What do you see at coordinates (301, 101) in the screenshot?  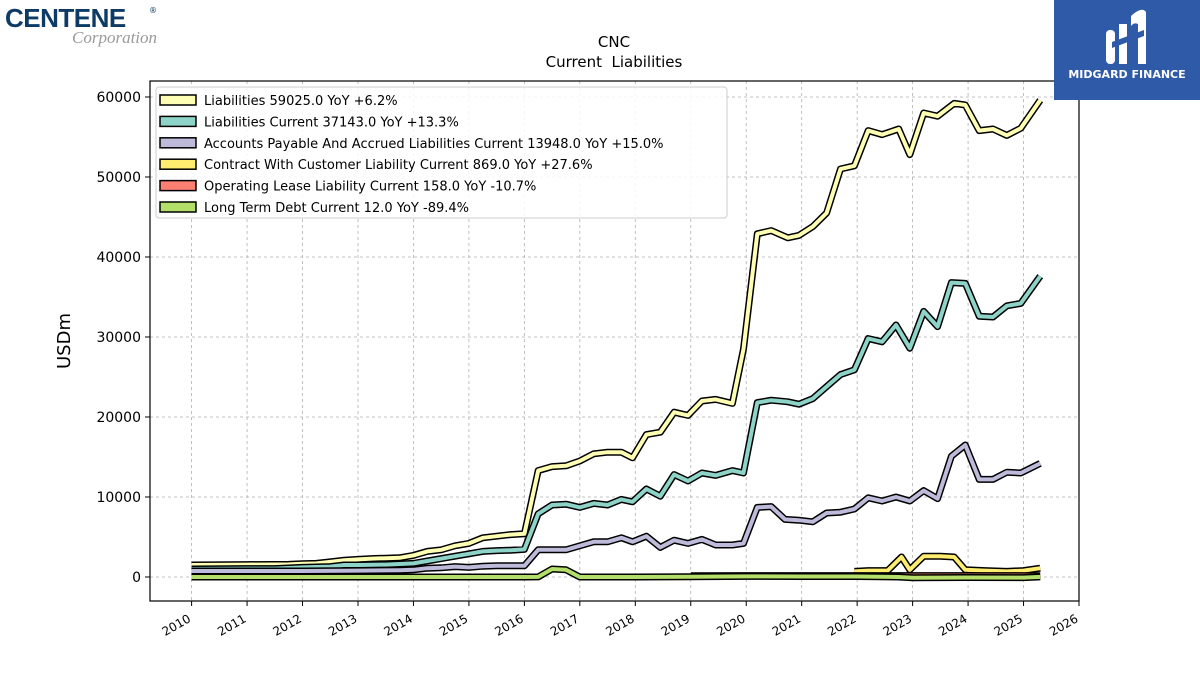 I see `legend-label: Liabilities 59025.0 YoY +6.2%` at bounding box center [301, 101].